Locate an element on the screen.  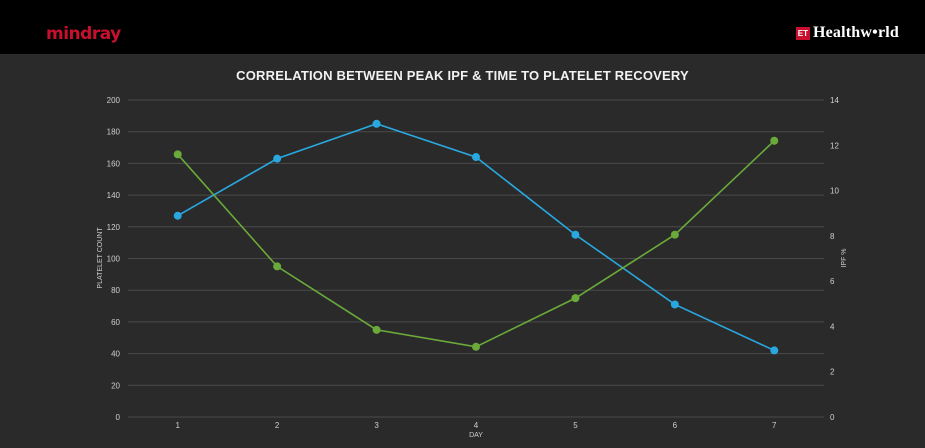
y-tick-label: 140 is located at coordinates (114, 195).